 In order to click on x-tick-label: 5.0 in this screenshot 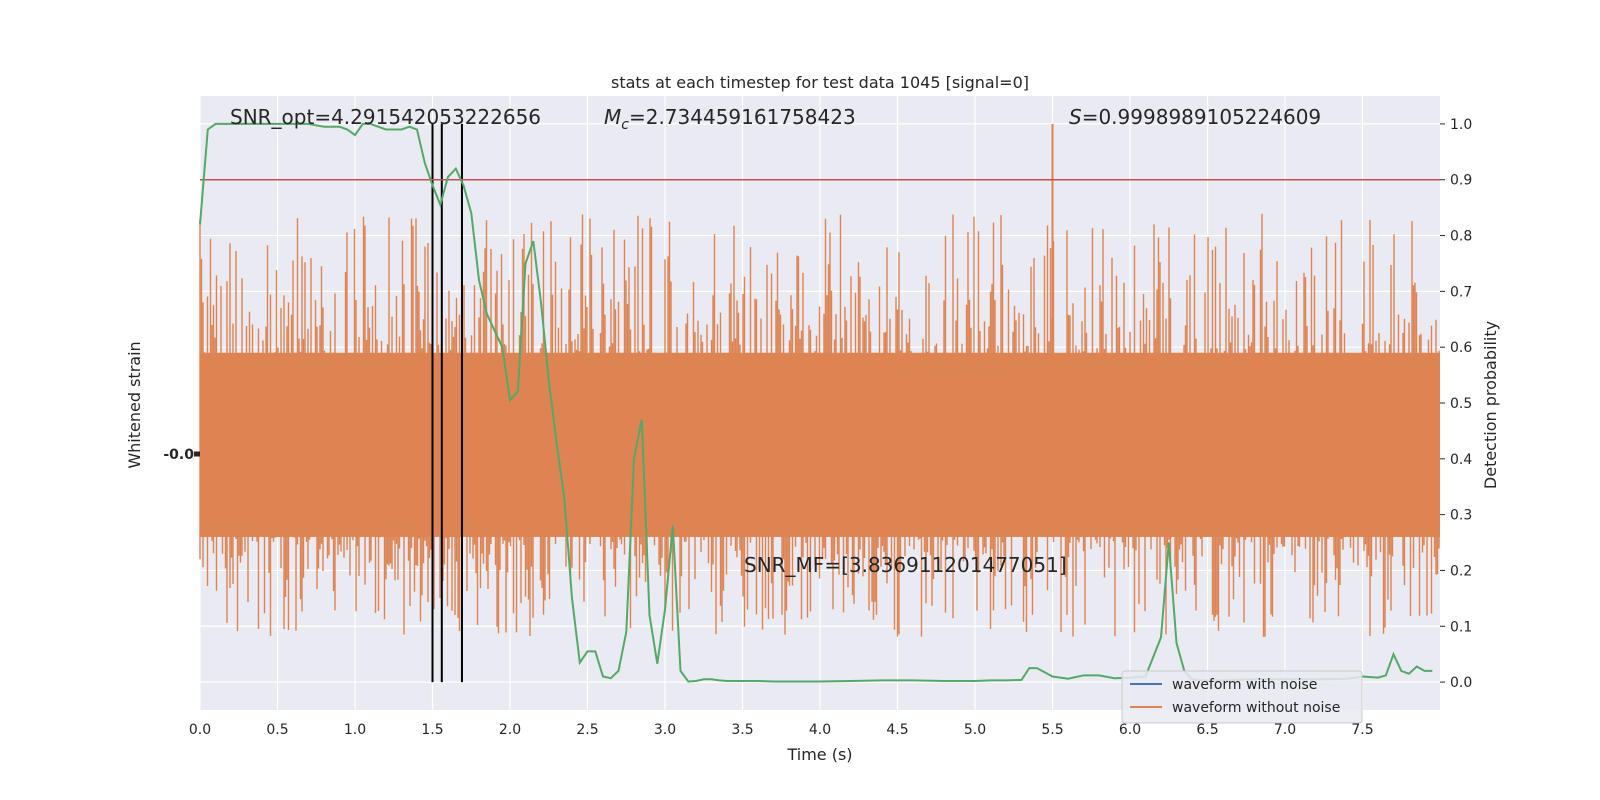, I will do `click(975, 730)`.